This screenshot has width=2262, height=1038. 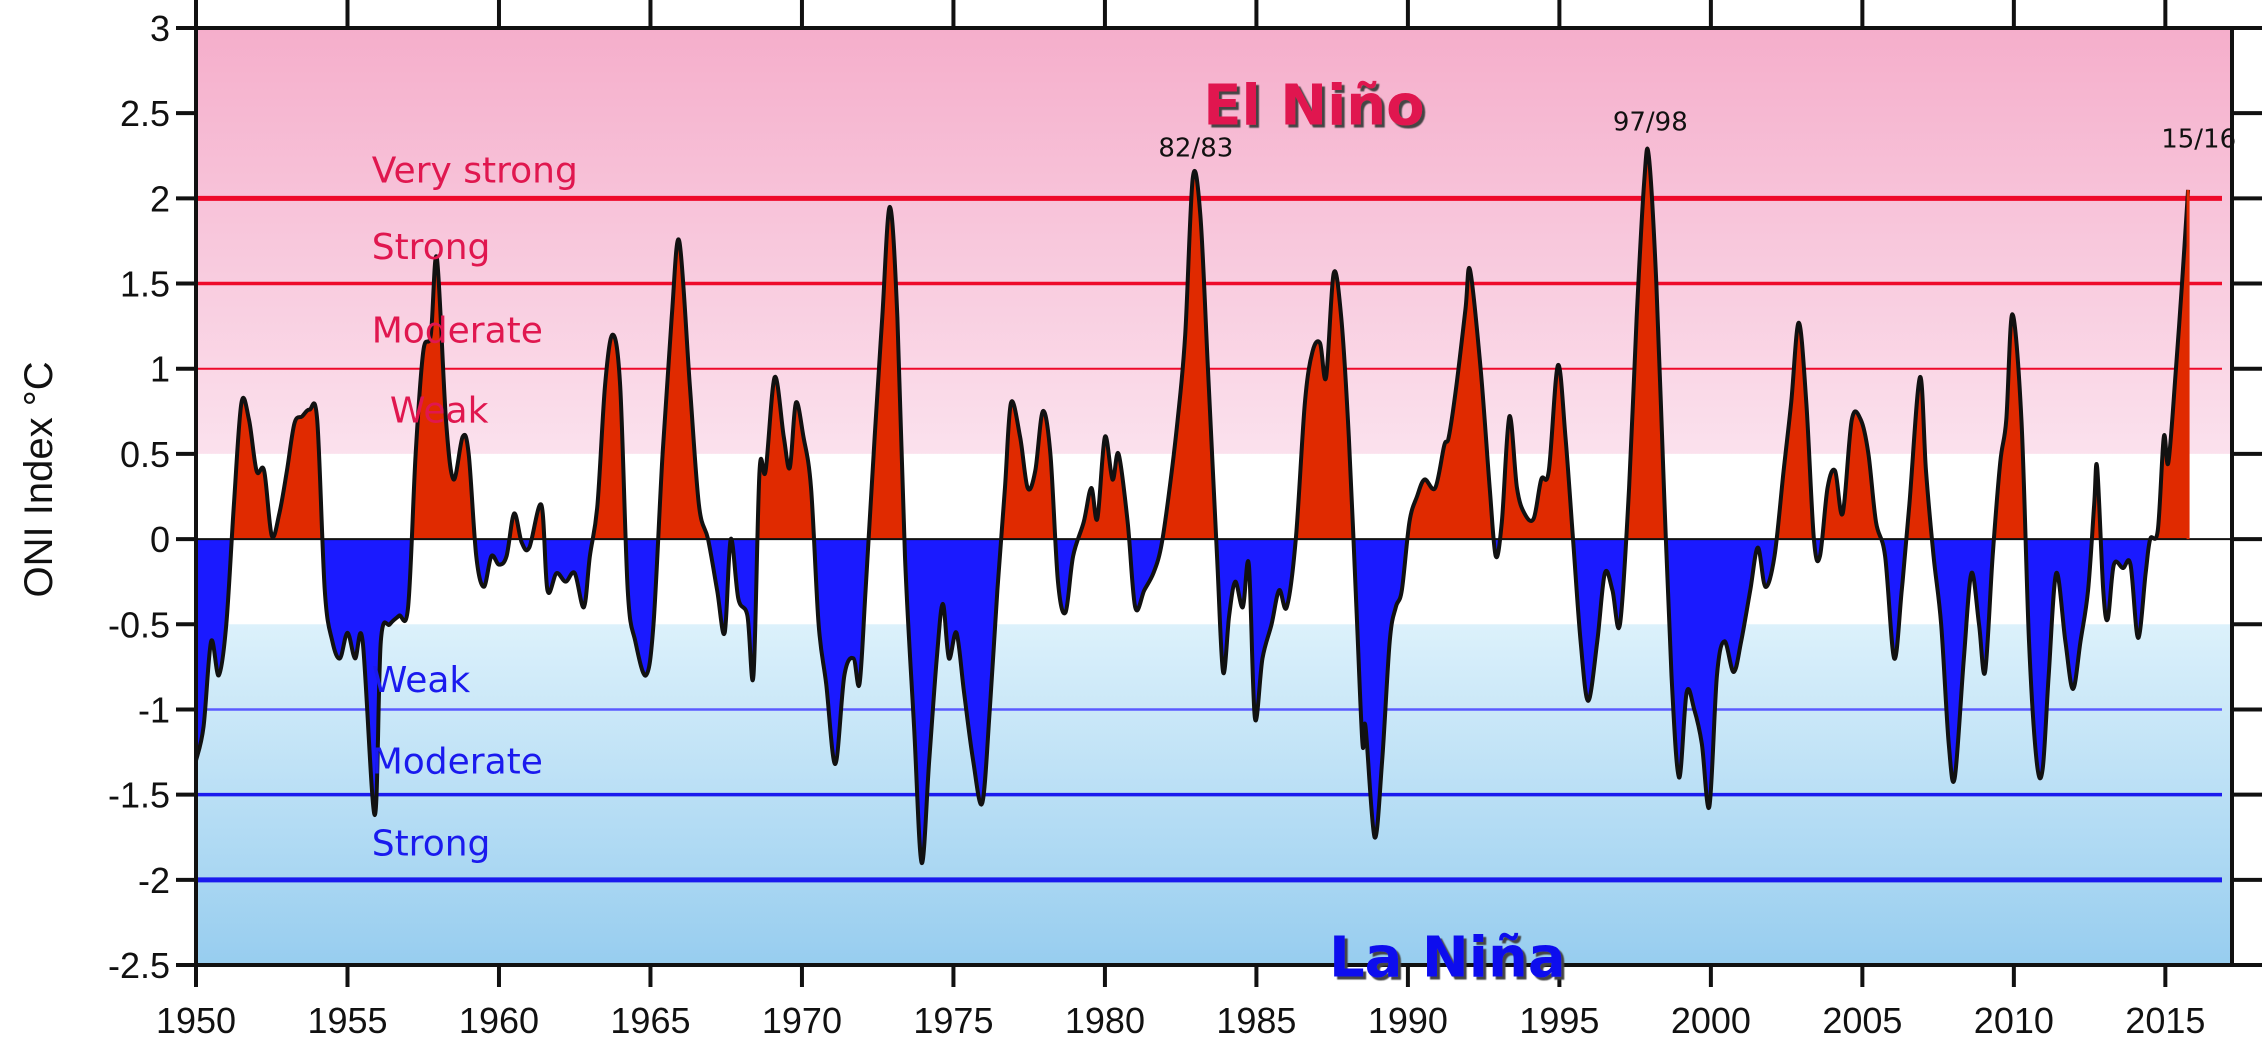 What do you see at coordinates (475, 170) in the screenshot?
I see `intensity-label-el_nino: Very strong` at bounding box center [475, 170].